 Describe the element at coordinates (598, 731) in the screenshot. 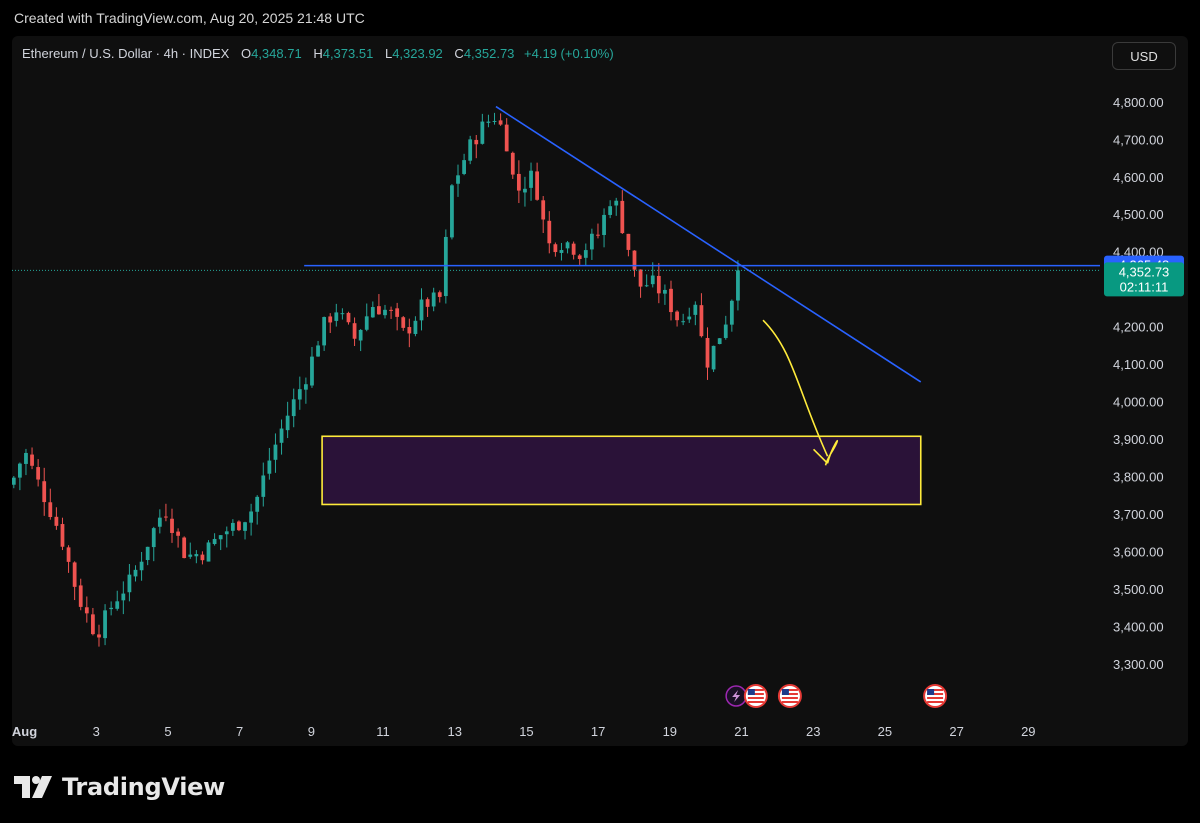

I see `x-tick-label: 17` at that location.